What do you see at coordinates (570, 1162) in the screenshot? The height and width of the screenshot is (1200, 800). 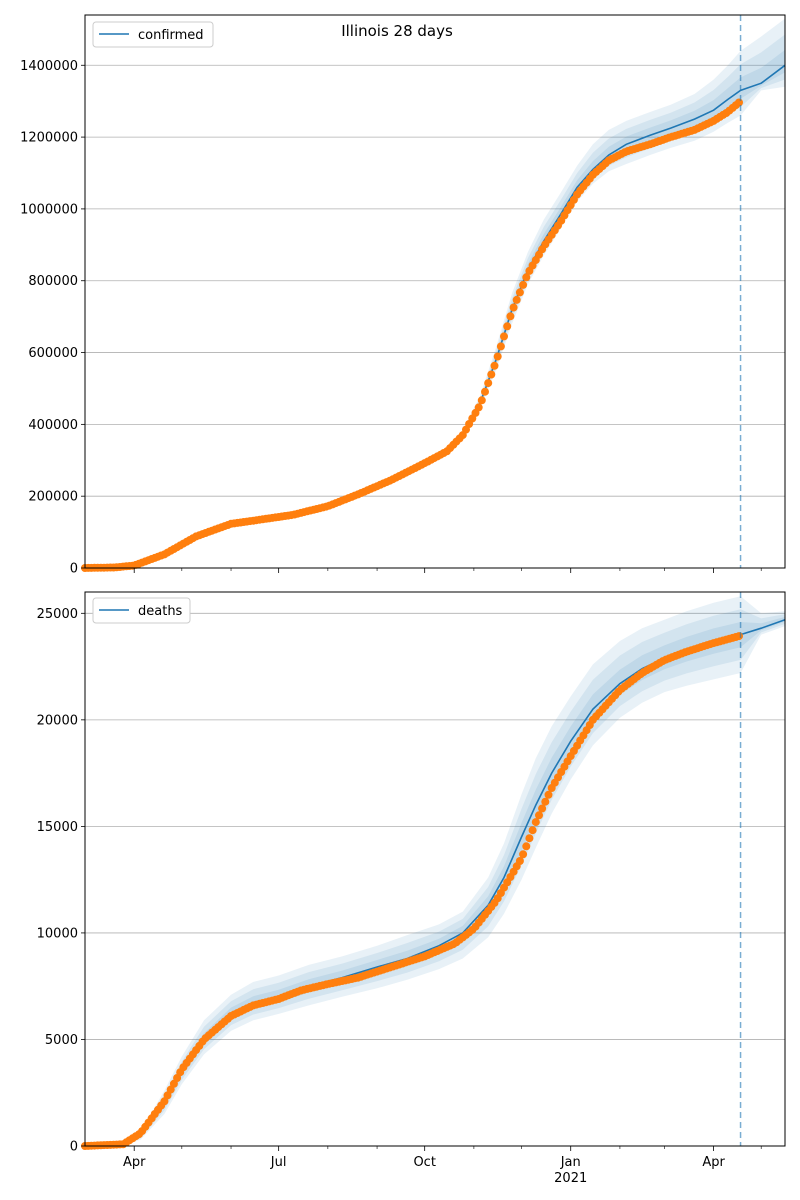 I see `x-tick-label: Jan` at bounding box center [570, 1162].